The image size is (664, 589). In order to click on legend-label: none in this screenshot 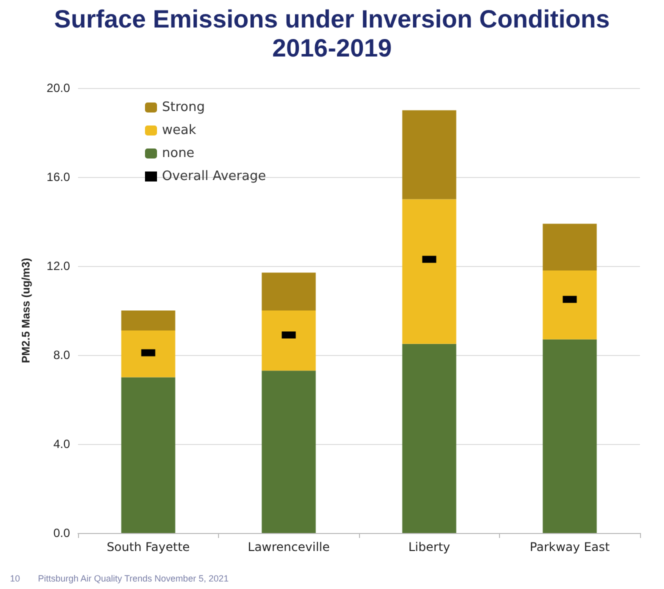, I will do `click(178, 153)`.